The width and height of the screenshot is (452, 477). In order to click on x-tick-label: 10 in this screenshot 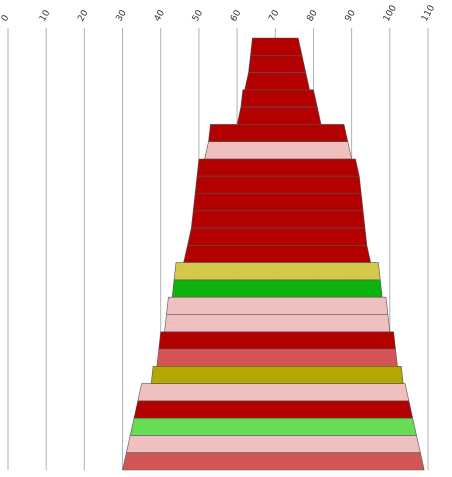, I will do `click(45, 15)`.